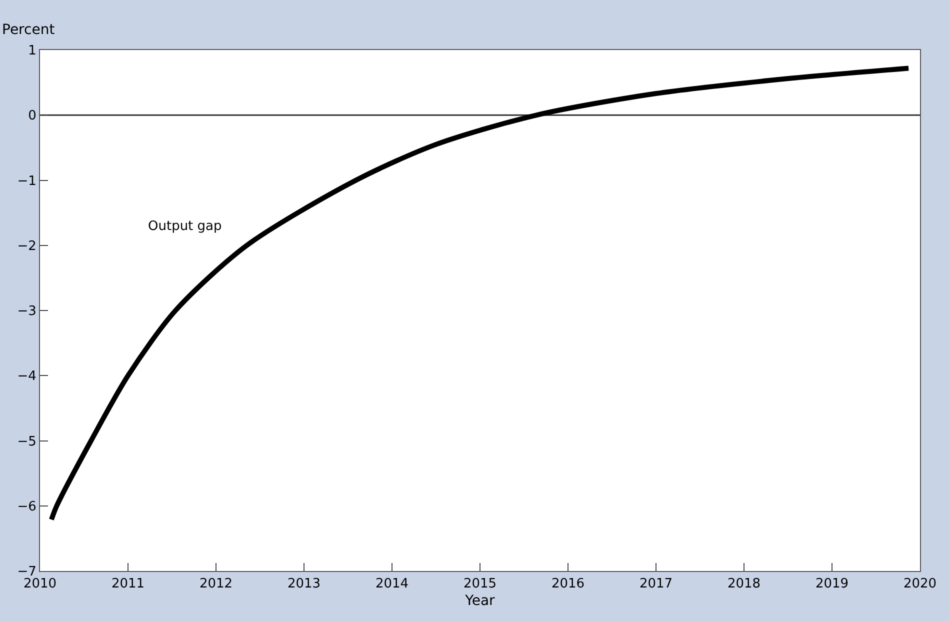 This screenshot has width=949, height=621. Describe the element at coordinates (32, 116) in the screenshot. I see `y-tick-label: 0` at that location.